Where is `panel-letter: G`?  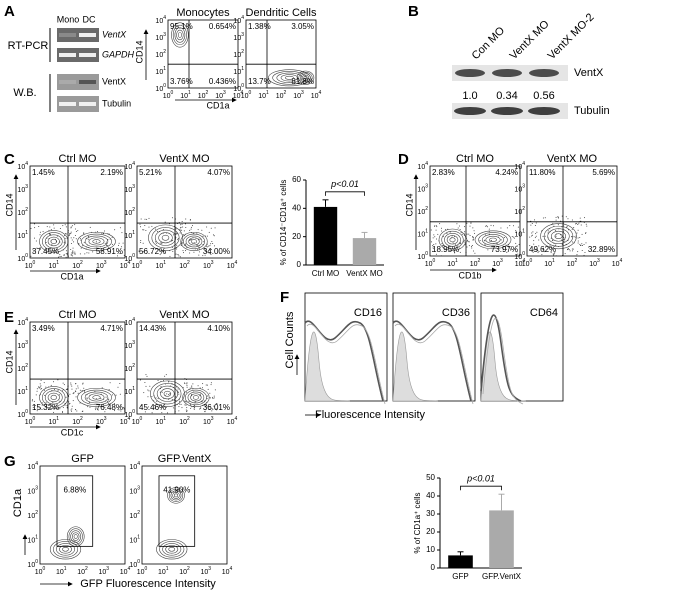
panel-letter: G is located at coordinates (10, 461).